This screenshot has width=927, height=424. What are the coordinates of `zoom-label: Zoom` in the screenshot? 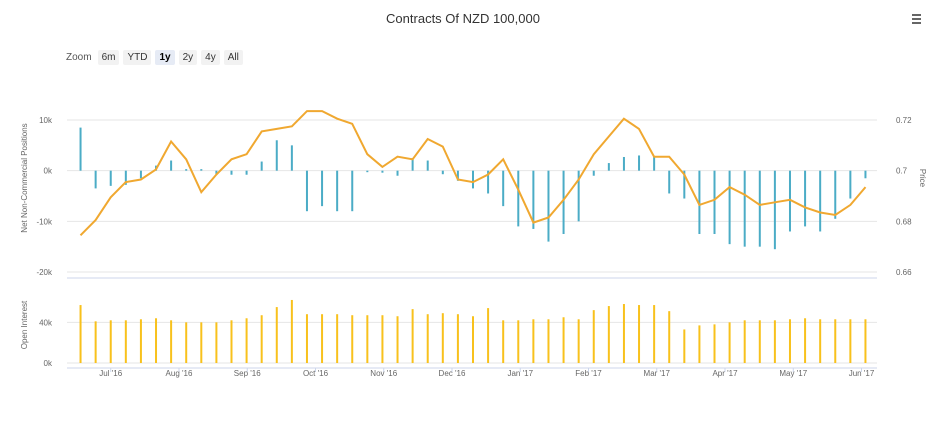 It's located at (79, 57).